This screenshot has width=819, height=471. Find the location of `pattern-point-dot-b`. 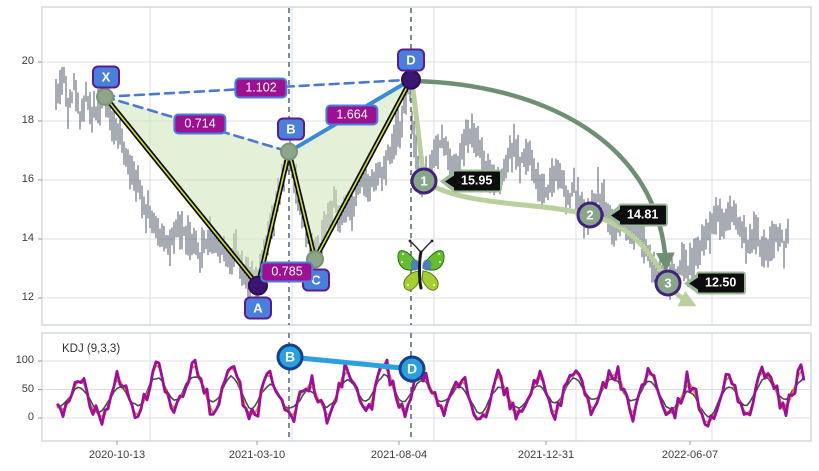

pattern-point-dot-b is located at coordinates (289, 151).